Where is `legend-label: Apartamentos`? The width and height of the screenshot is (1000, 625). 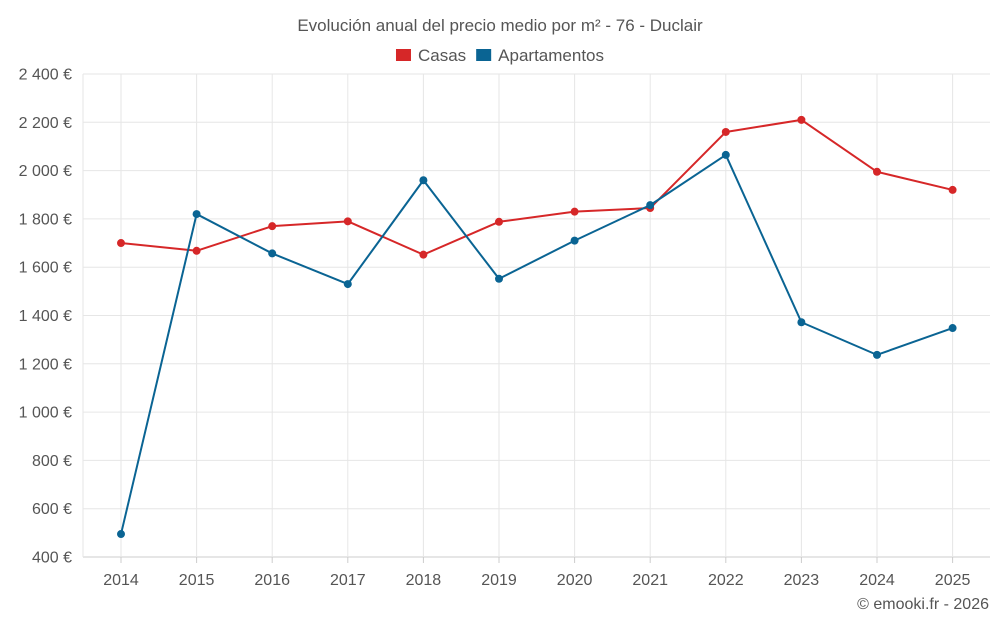 legend-label: Apartamentos is located at coordinates (551, 55).